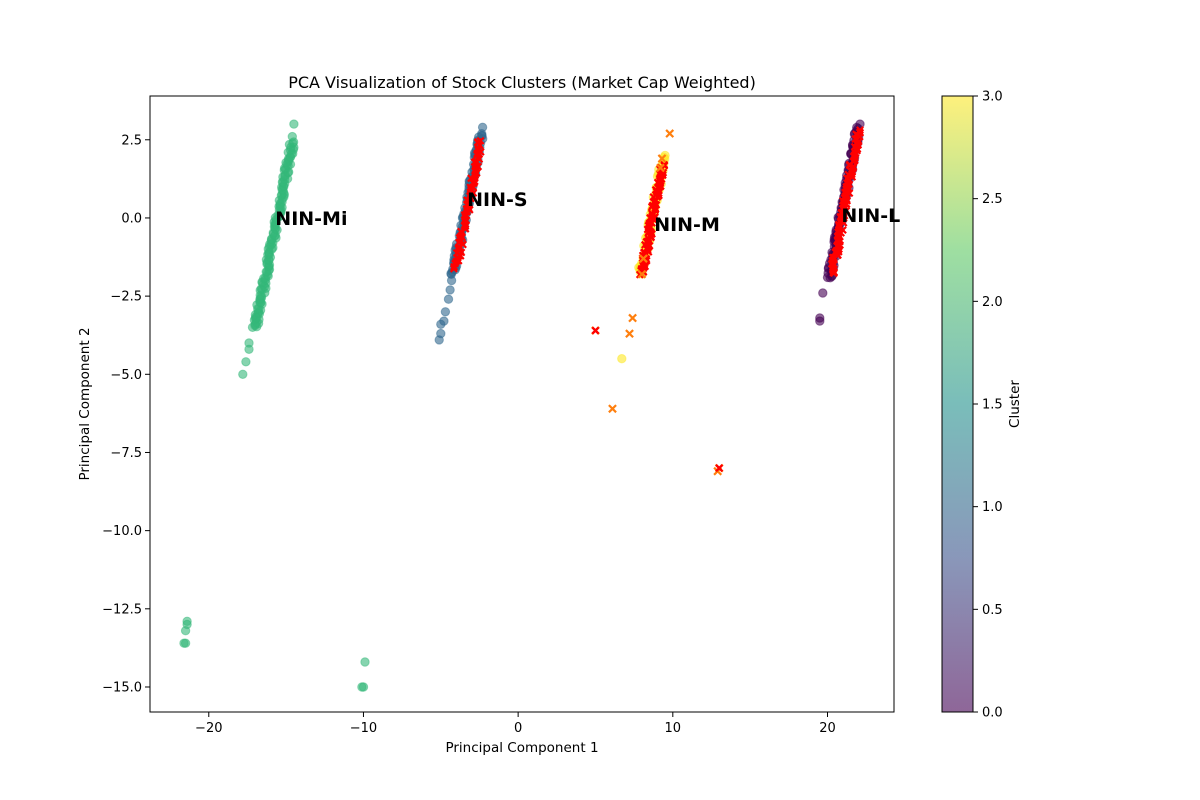 The width and height of the screenshot is (1200, 800). Describe the element at coordinates (992, 507) in the screenshot. I see `colorbar-tick-label: 1.0` at that location.